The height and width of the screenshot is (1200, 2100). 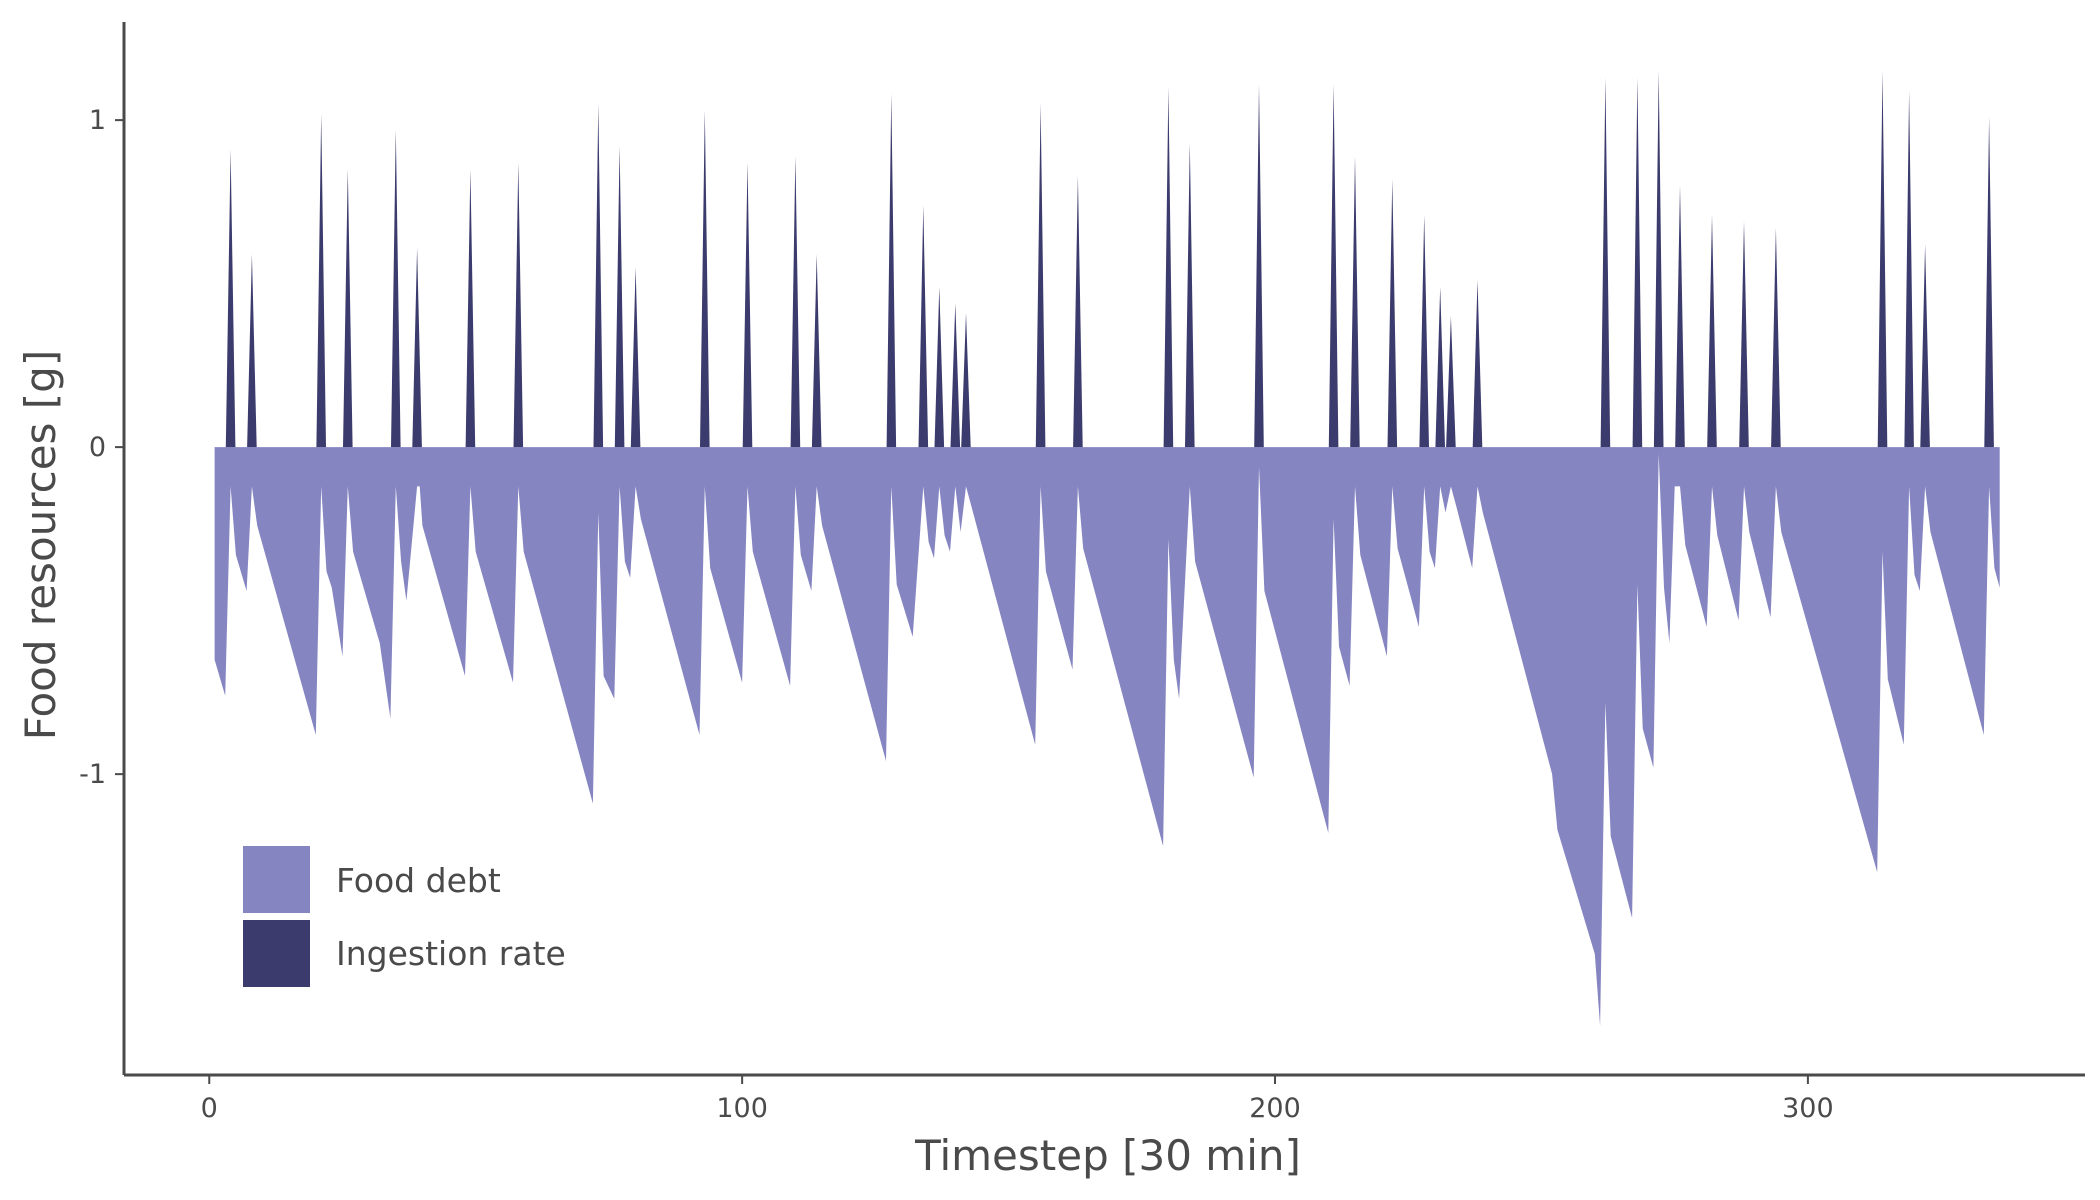 What do you see at coordinates (404, 916) in the screenshot?
I see `legend: Food debt Ingestion rate` at bounding box center [404, 916].